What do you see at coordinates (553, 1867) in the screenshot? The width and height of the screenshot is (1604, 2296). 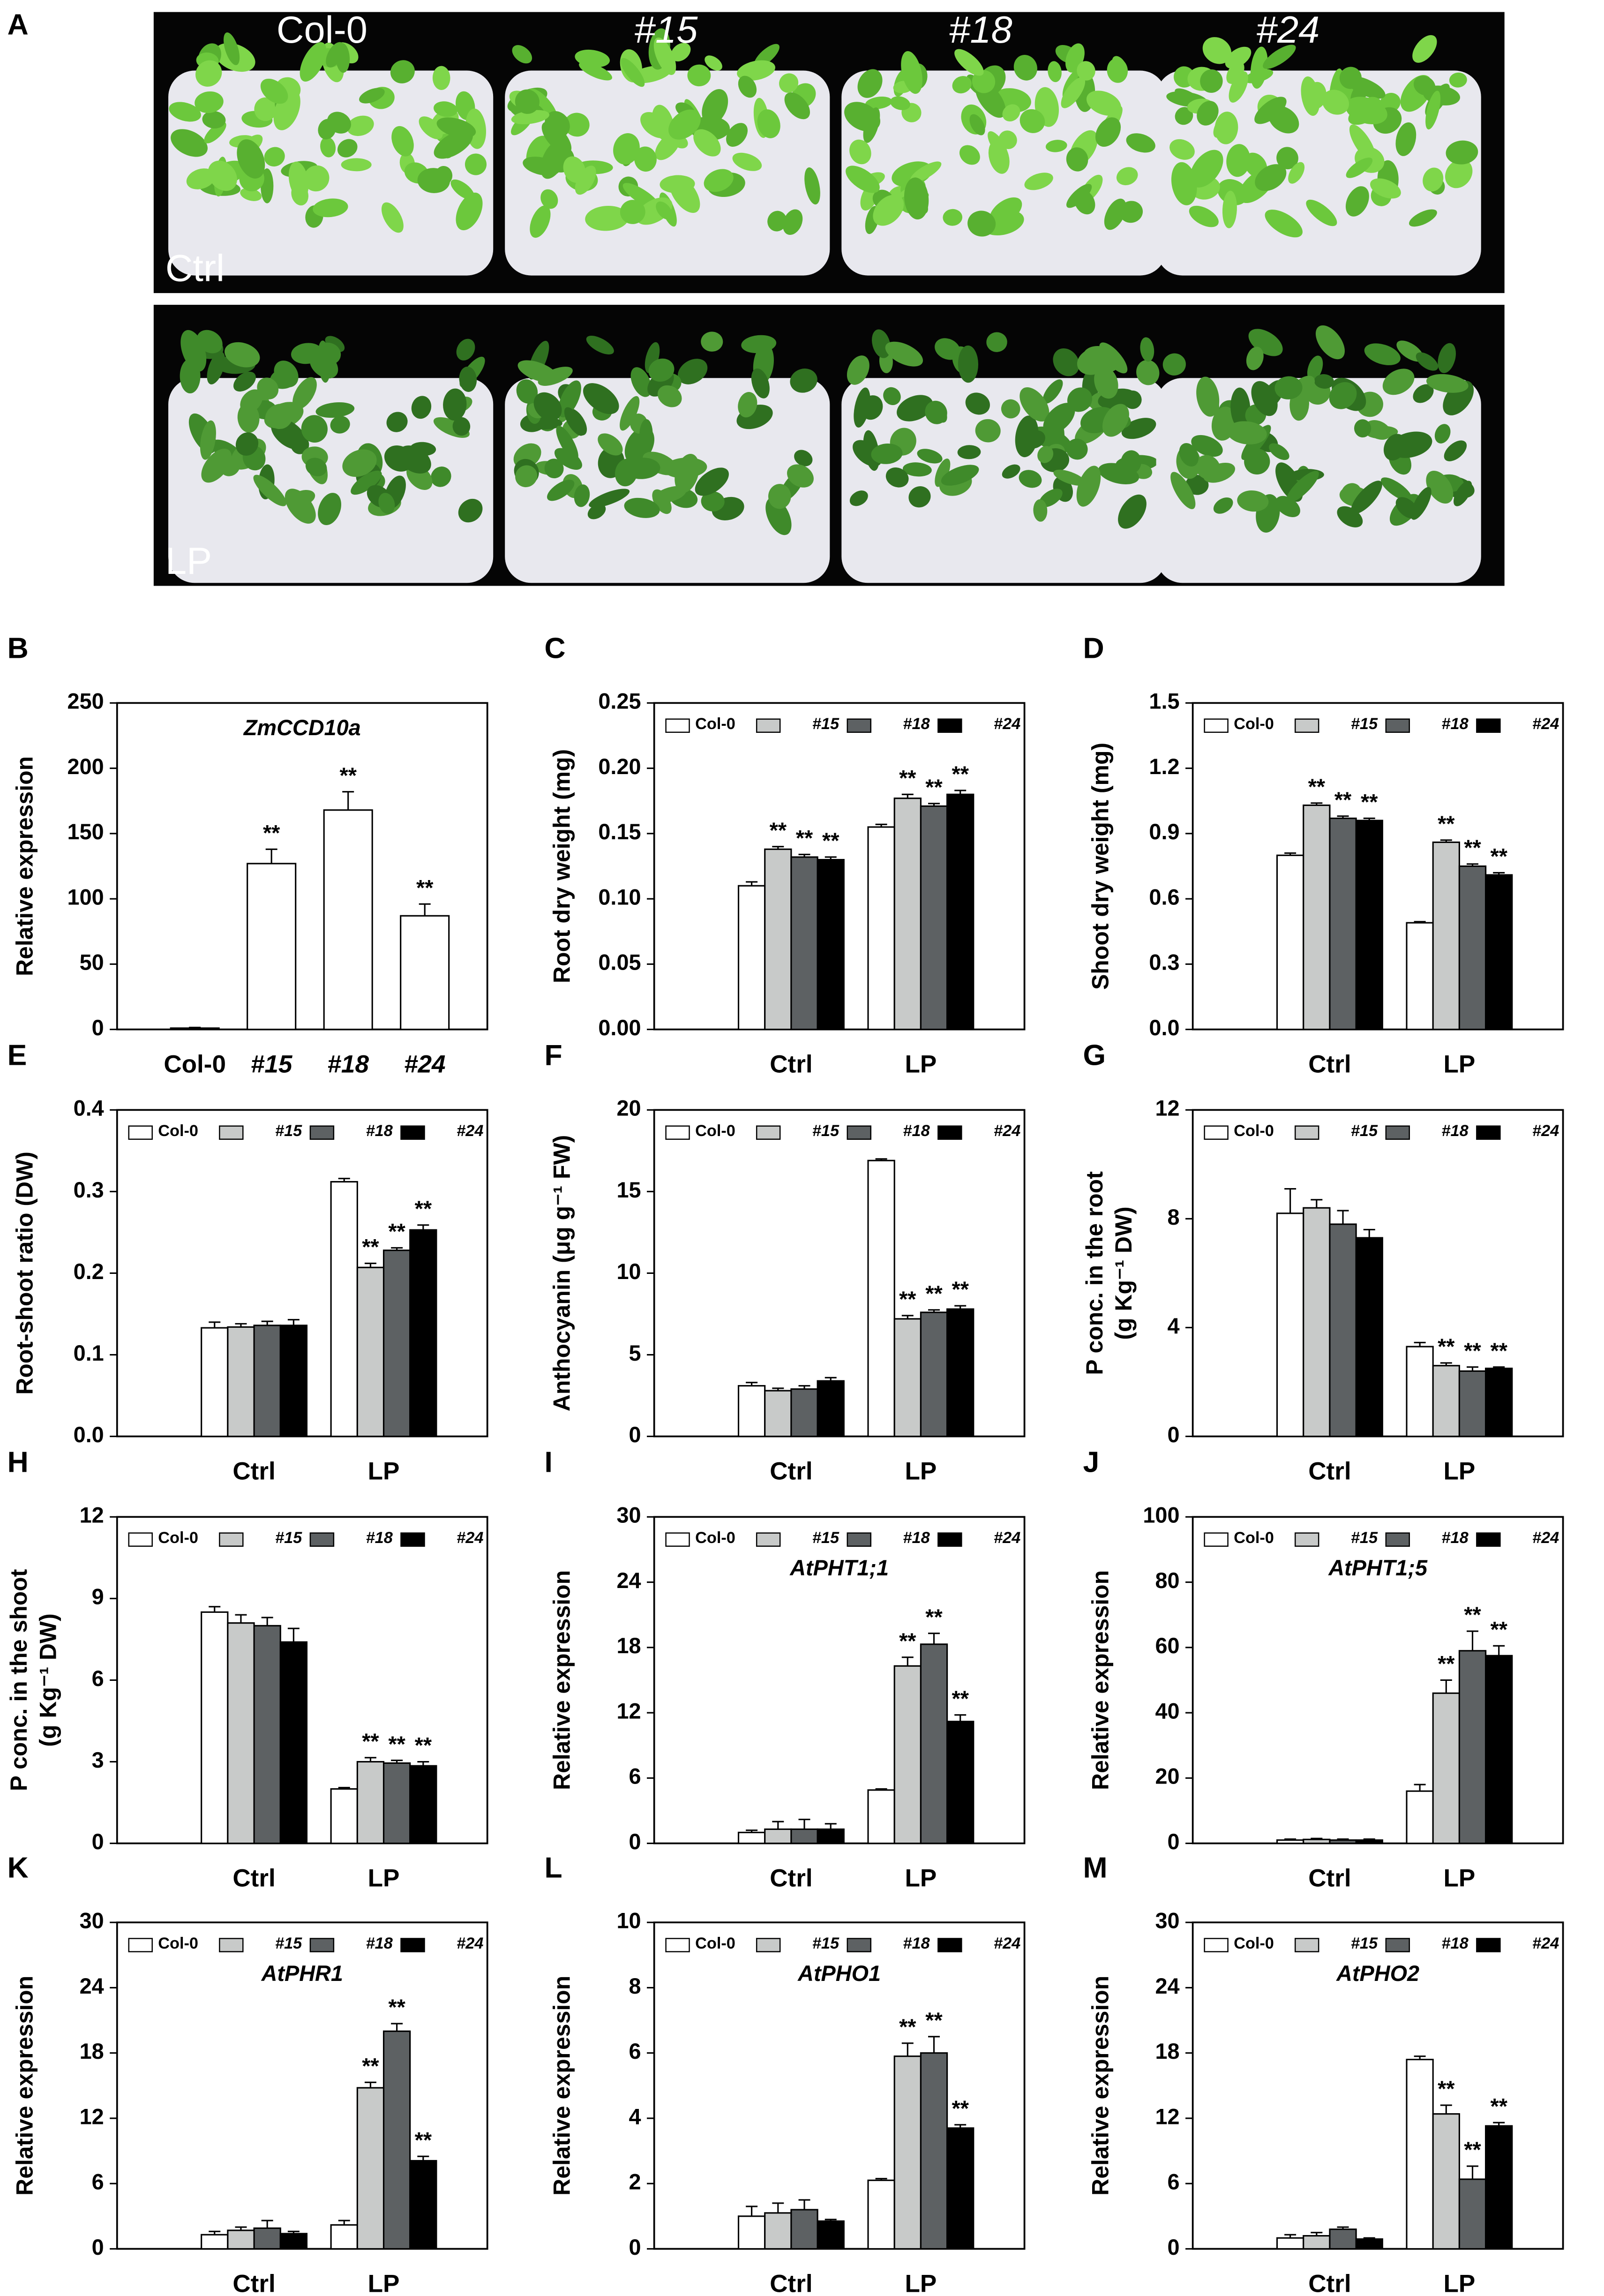 I see `panel-letter: L` at bounding box center [553, 1867].